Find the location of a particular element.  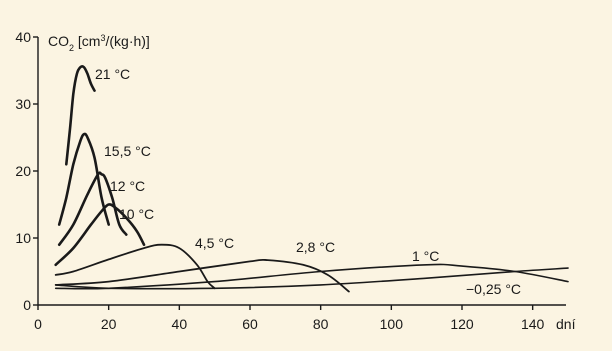

y-tick-label: 10 is located at coordinates (23, 238).